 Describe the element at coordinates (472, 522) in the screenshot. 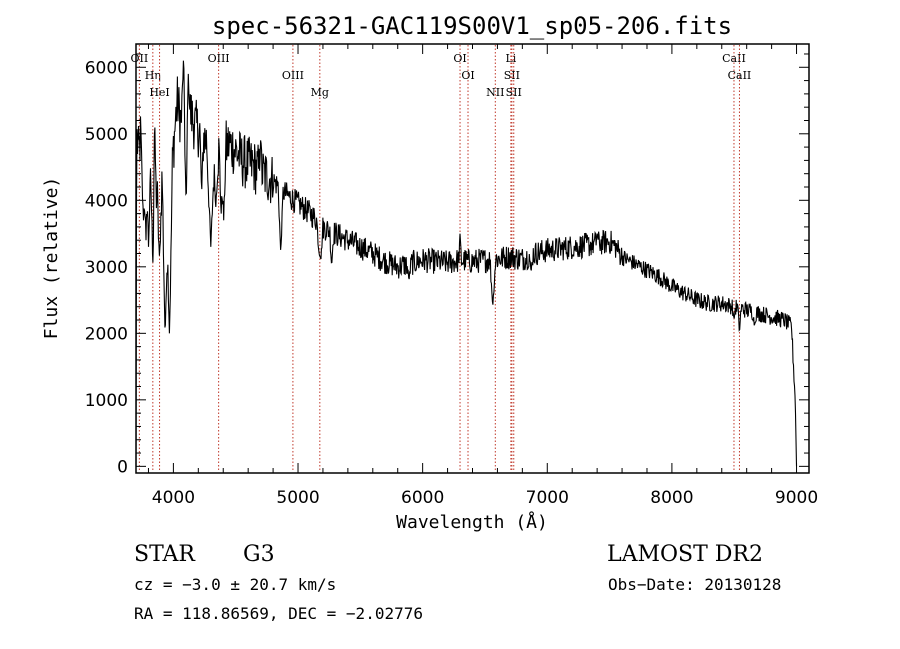

I see `x-axis-label: Wavelength (Å)` at that location.